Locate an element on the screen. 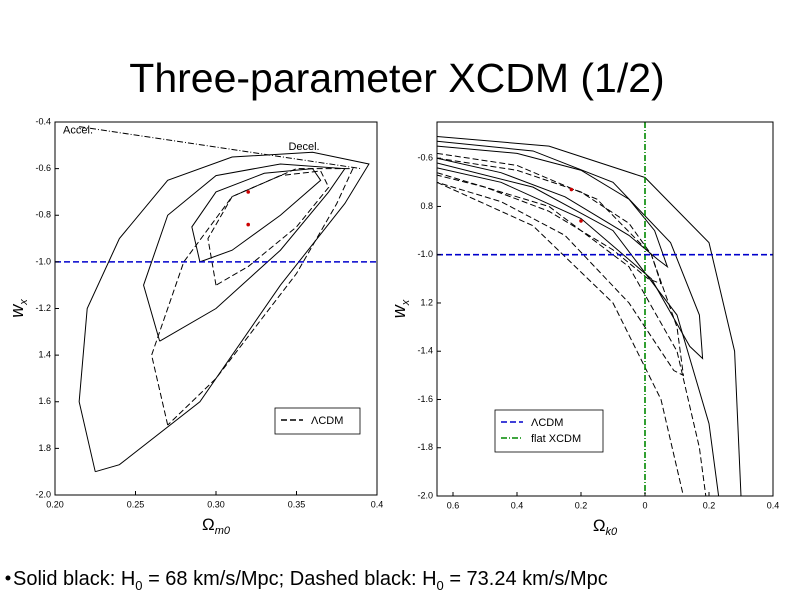 This screenshot has height=595, width=794. x-tick-label: 0.30 is located at coordinates (216, 504).